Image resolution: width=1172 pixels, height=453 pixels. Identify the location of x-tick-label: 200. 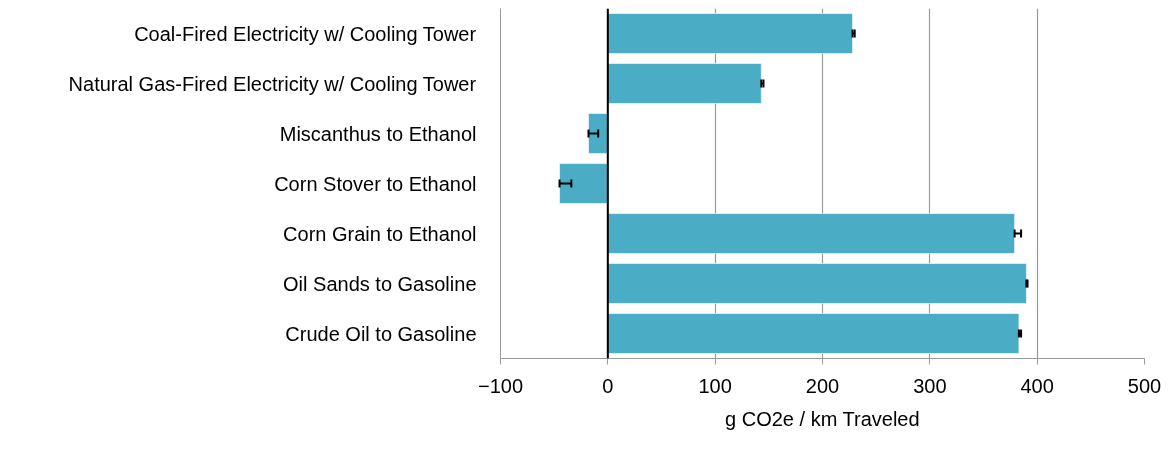
(822, 385).